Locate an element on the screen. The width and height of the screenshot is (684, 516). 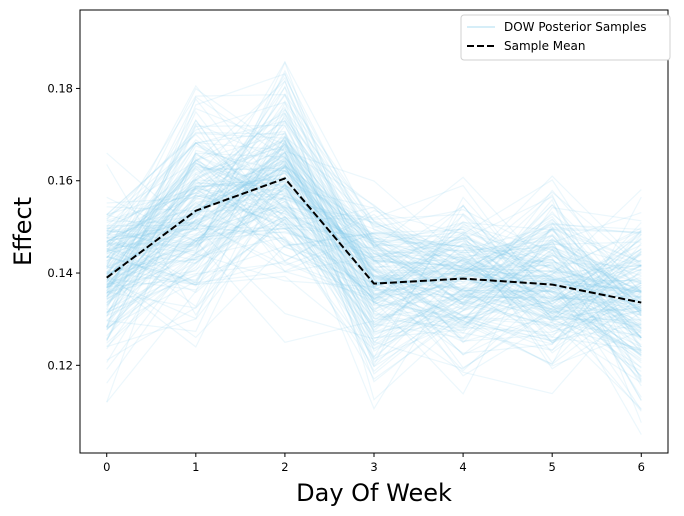
x-tick-label: 0 is located at coordinates (106, 467).